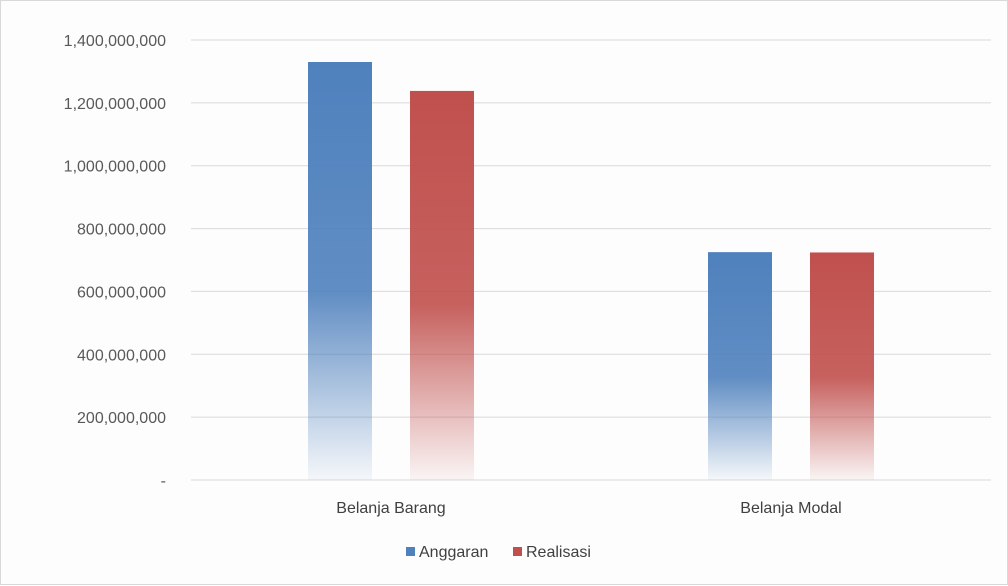 The height and width of the screenshot is (586, 1008). What do you see at coordinates (121, 230) in the screenshot?
I see `y-tick-label: 800,000,000` at bounding box center [121, 230].